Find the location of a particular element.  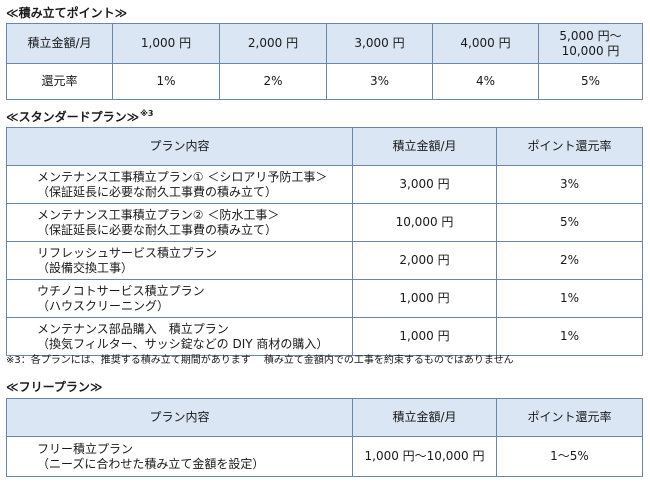

free-col-rate: ポイント還元率 is located at coordinates (569, 417).